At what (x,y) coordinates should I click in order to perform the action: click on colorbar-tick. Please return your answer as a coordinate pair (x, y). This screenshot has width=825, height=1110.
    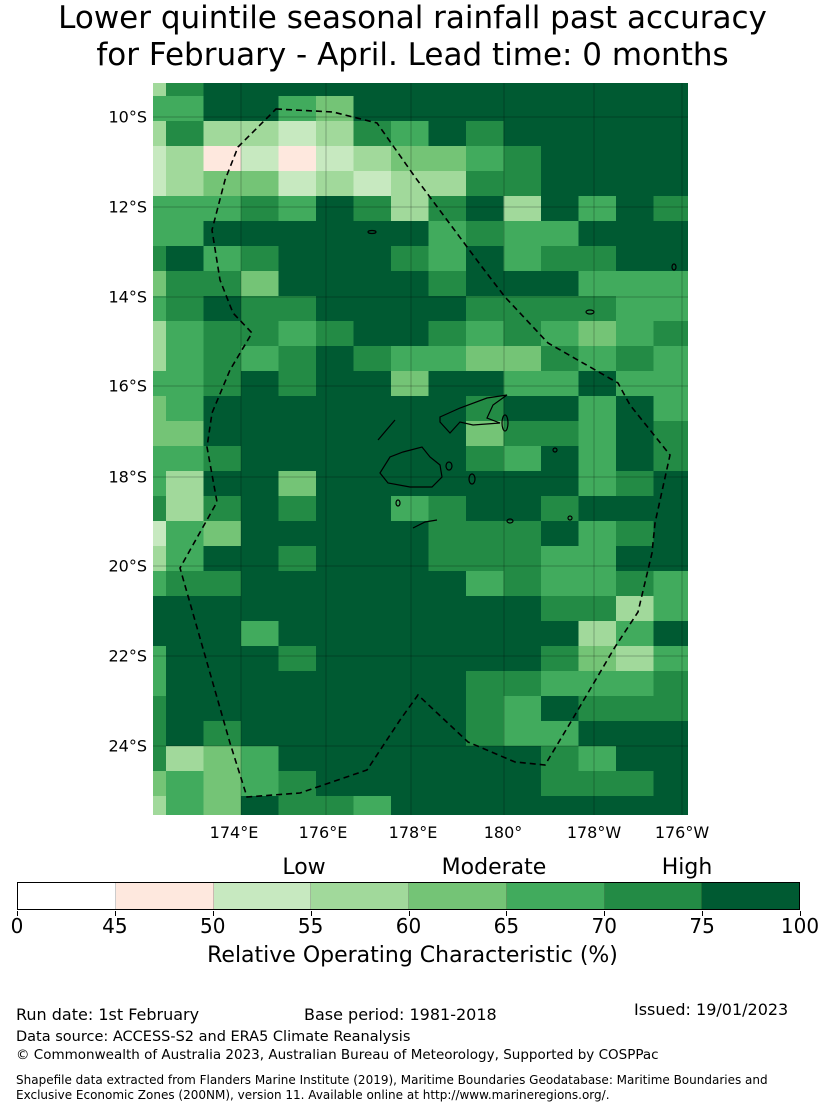
    Looking at the image, I should click on (115, 913).